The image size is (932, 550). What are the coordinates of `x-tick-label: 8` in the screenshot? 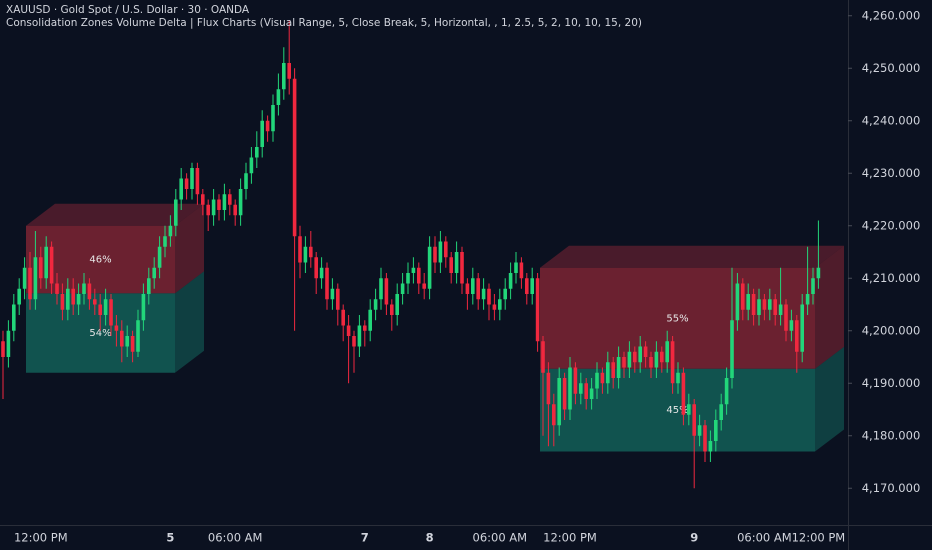 It's located at (430, 538).